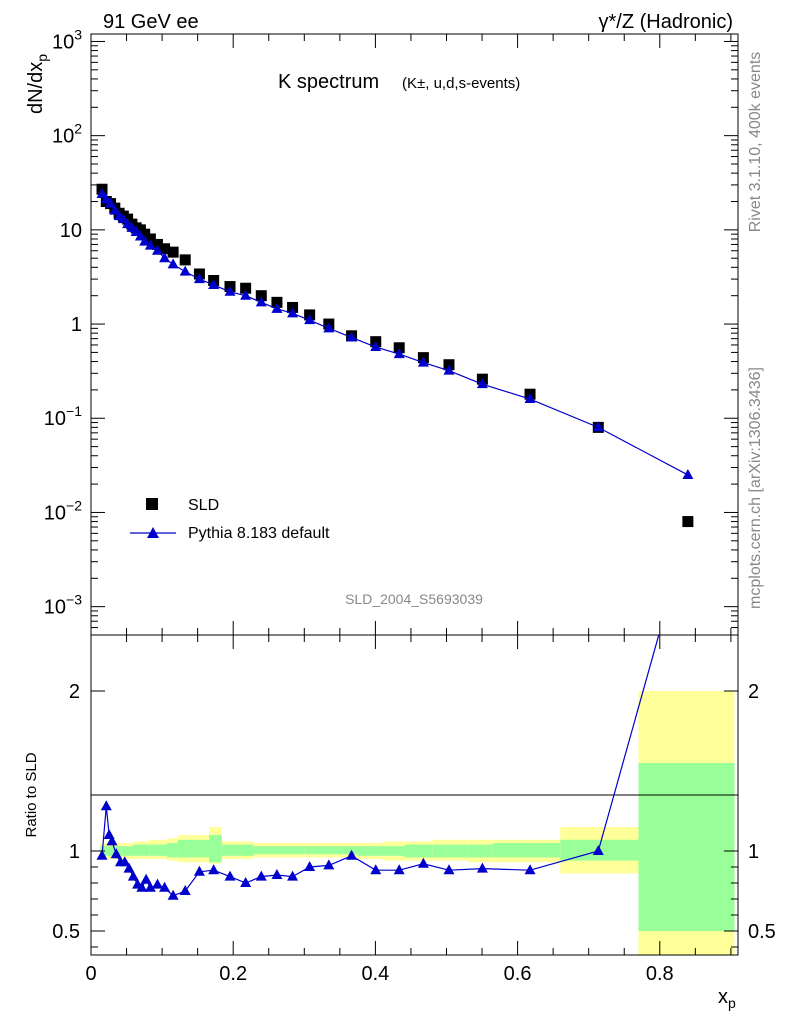 This screenshot has height=1024, width=786. I want to click on legend-label-sld: SLD, so click(203, 505).